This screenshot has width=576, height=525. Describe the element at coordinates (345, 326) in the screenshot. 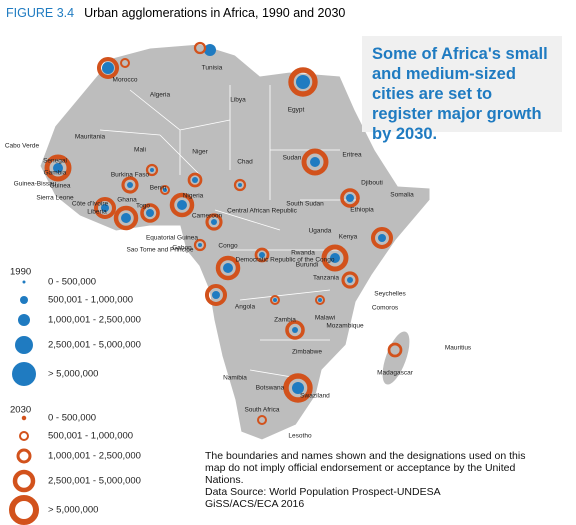

I see `country-label: Mozambique` at that location.